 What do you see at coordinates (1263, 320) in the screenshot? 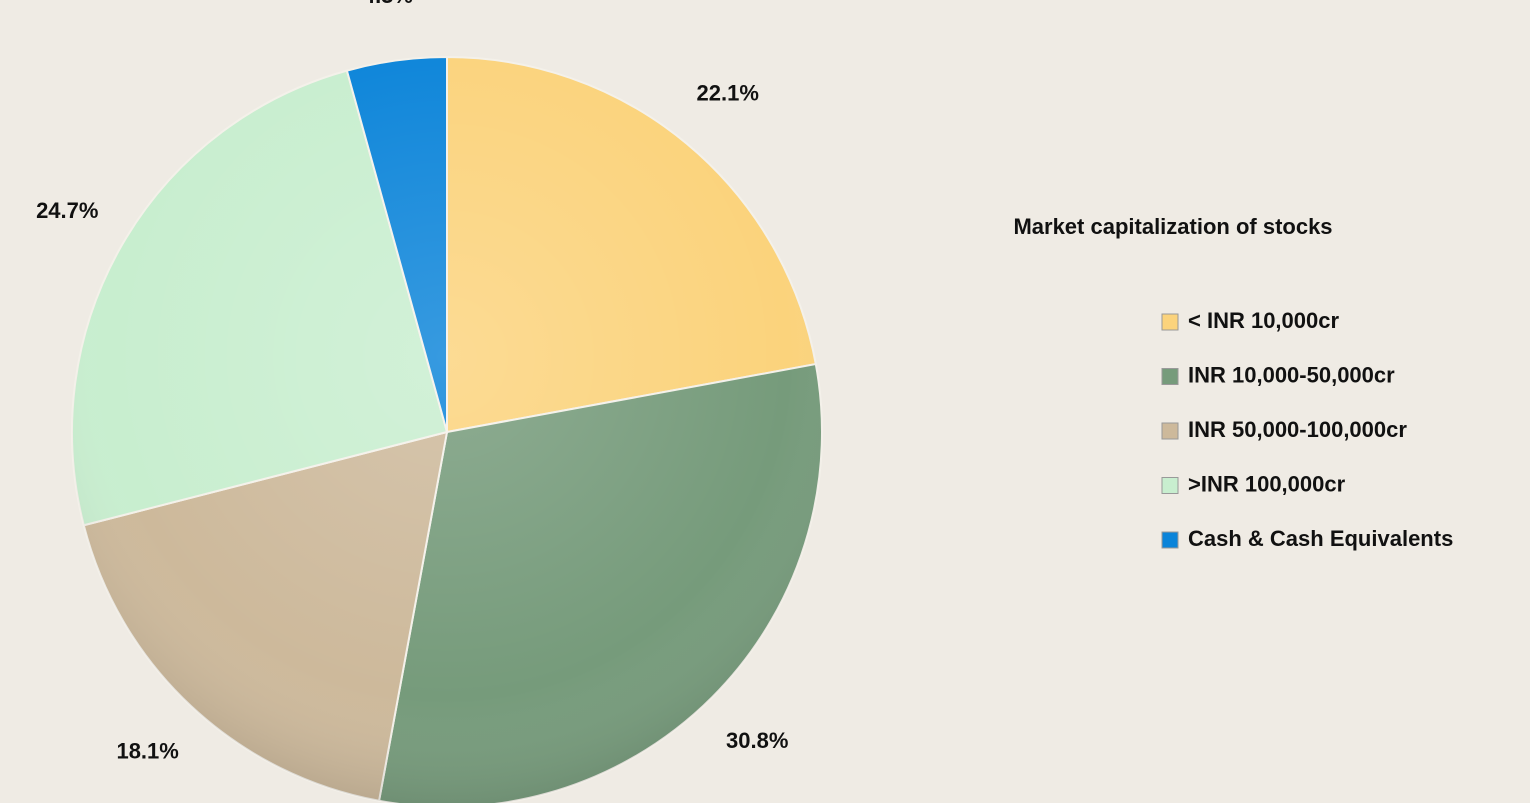
I see `legend-label: < INR 10,000cr` at bounding box center [1263, 320].